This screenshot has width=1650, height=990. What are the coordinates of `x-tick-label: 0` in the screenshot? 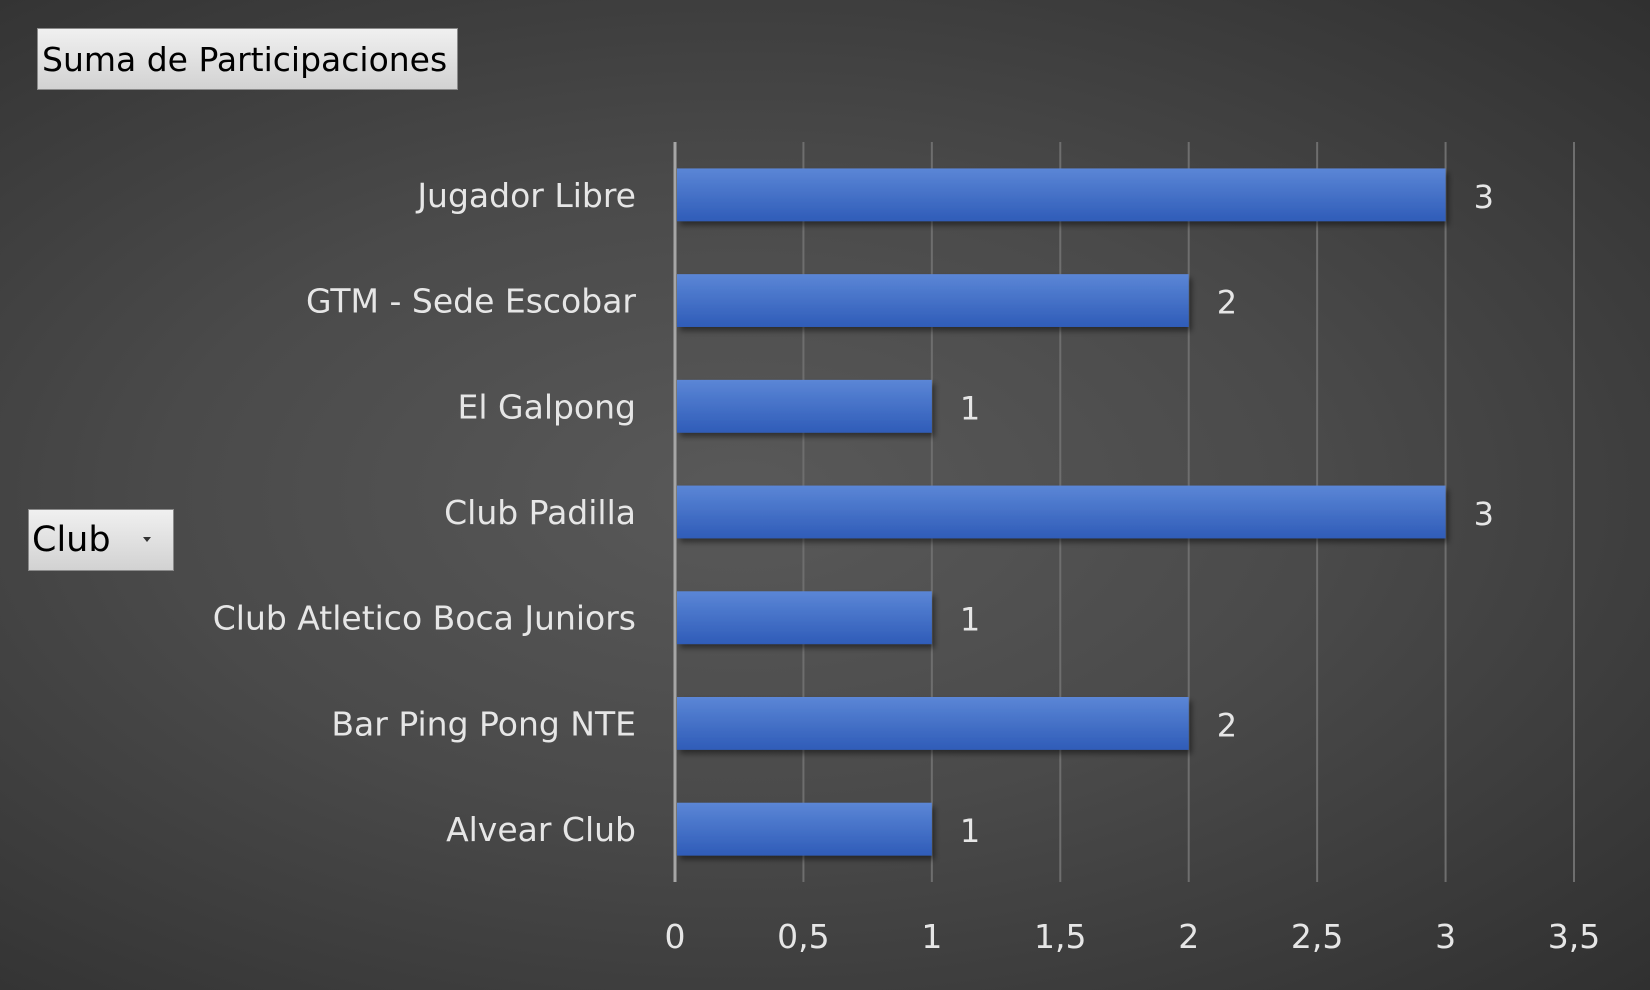 It's located at (675, 936).